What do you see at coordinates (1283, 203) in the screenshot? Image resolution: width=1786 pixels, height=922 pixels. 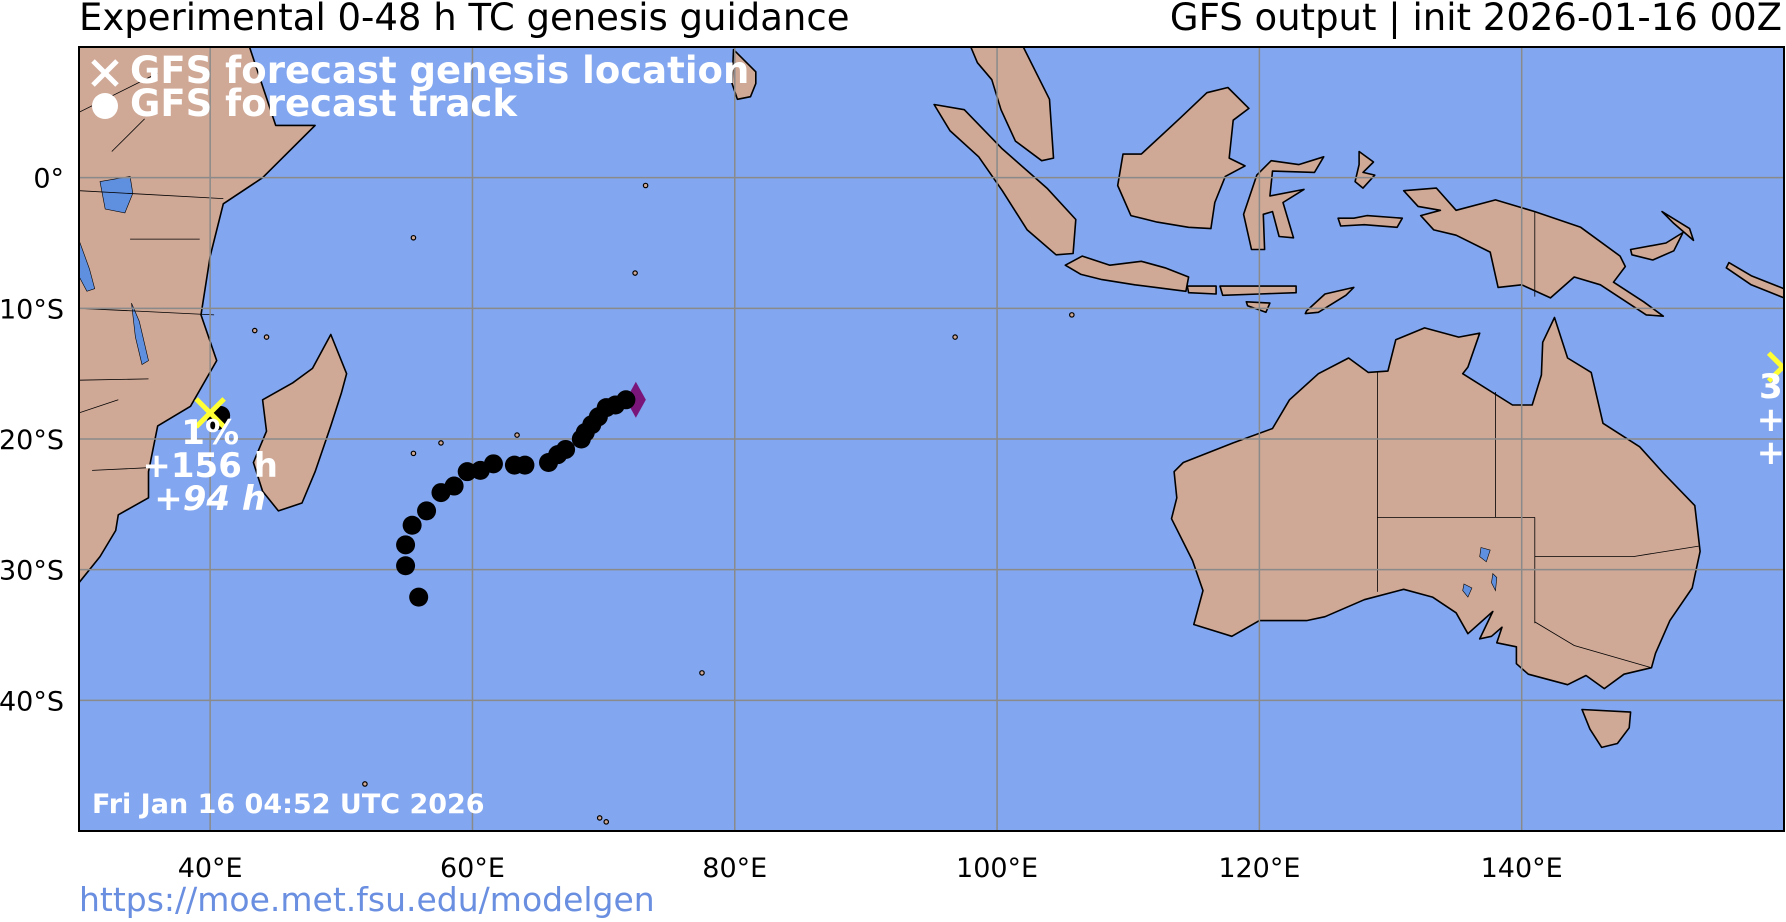 I see `sulawesi-island` at bounding box center [1283, 203].